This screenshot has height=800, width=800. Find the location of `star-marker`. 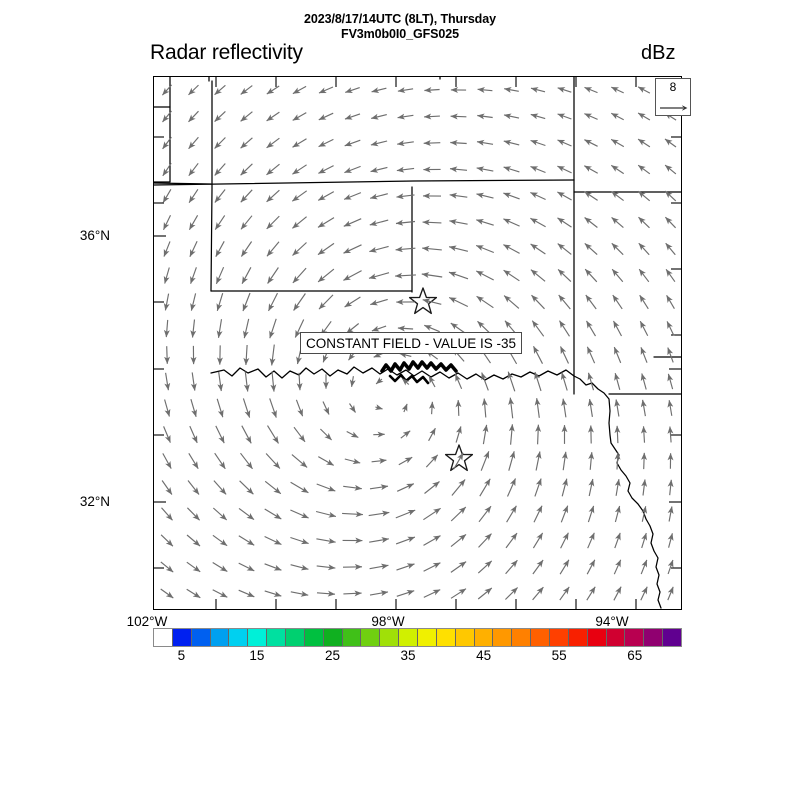

star-marker is located at coordinates (423, 301).